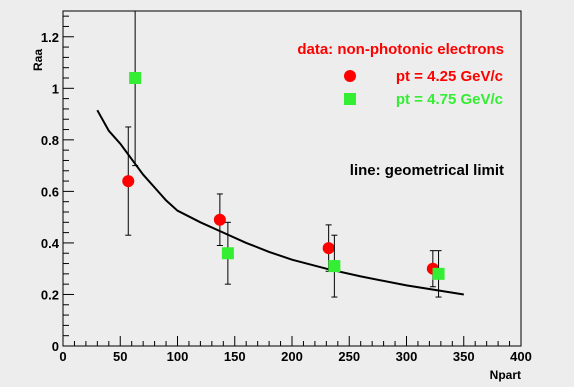  I want to click on legend-title: data: non-photonic electrons, so click(400, 49).